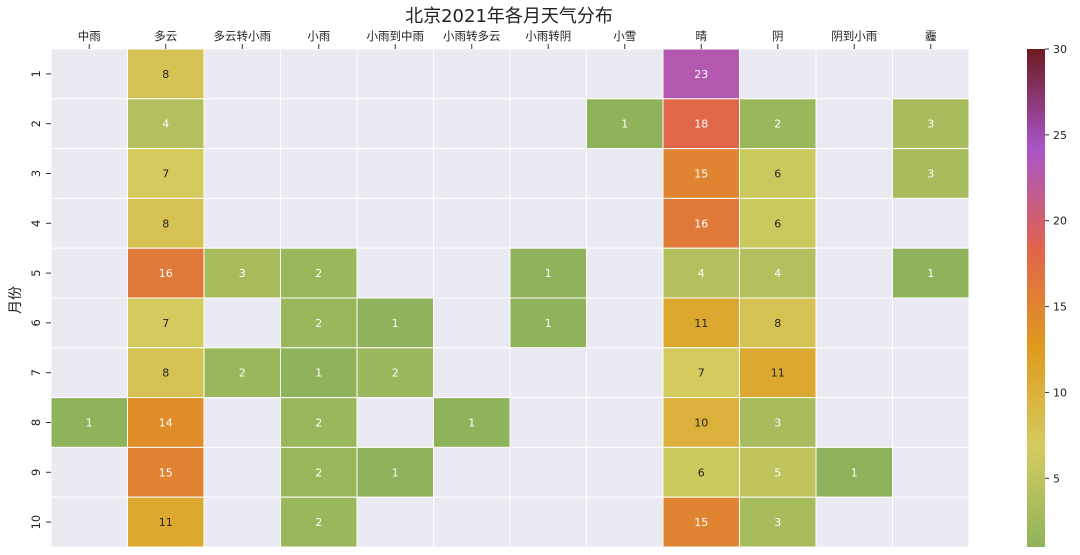 This screenshot has height=555, width=1080. I want to click on x-tick-label: 晴, so click(702, 36).